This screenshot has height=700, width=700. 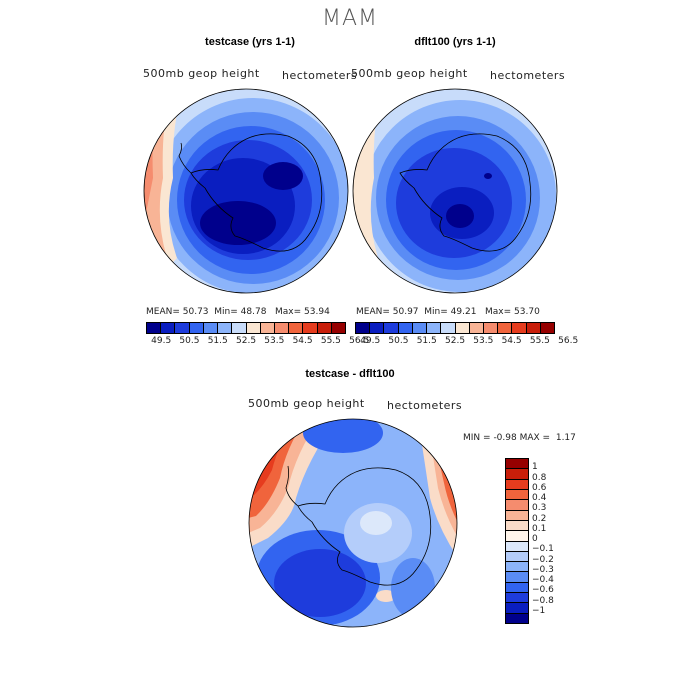 What do you see at coordinates (436, 312) in the screenshot?
I see `panel-2-min-label: Min=` at bounding box center [436, 312].